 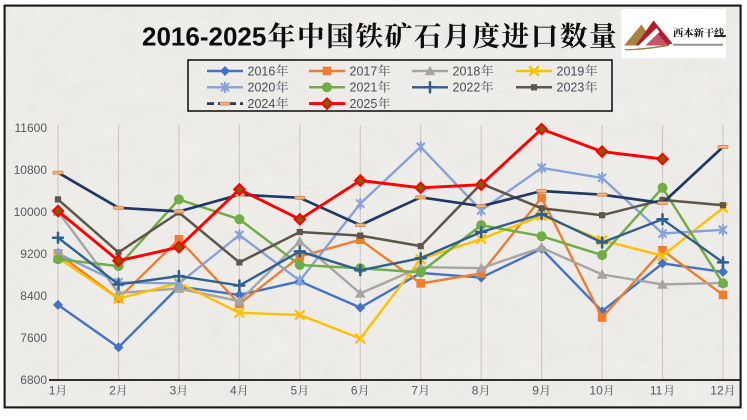 What do you see at coordinates (656, 391) in the screenshot?
I see `svg-text: 11` at bounding box center [656, 391].